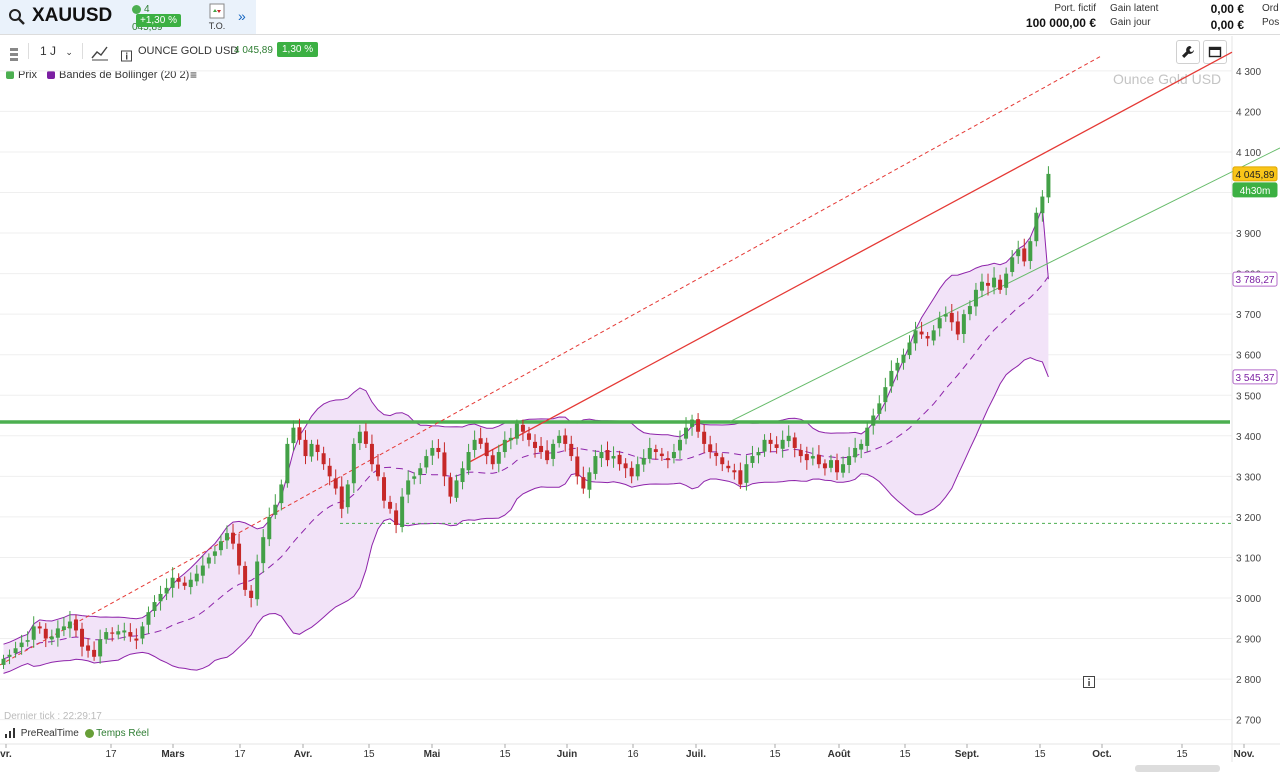 The height and width of the screenshot is (772, 1280). What do you see at coordinates (194, 75) in the screenshot?
I see `list-icon: ≡` at bounding box center [194, 75].